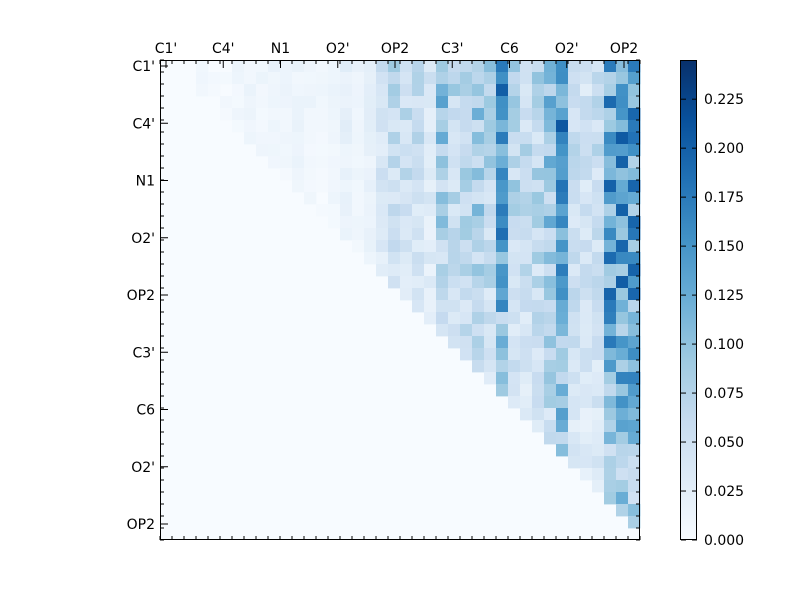 The image size is (800, 600). I want to click on colorbar-tick-label: 0.025, so click(724, 492).